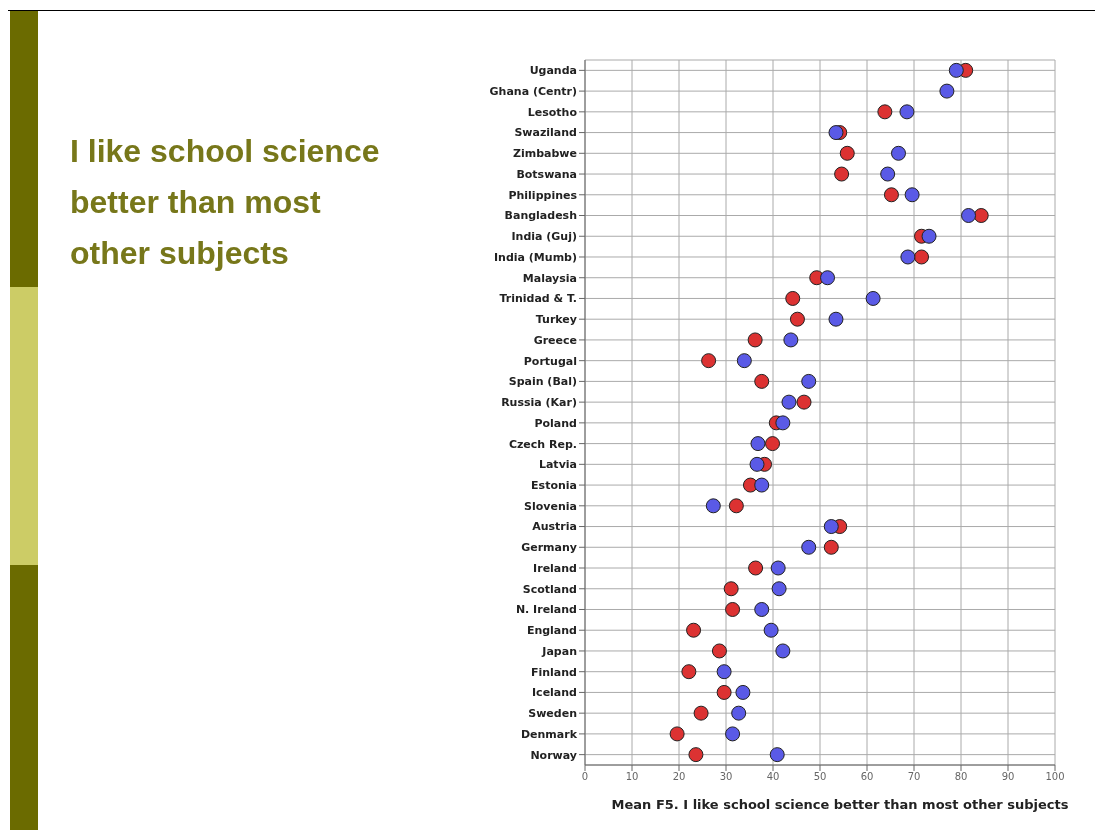 This screenshot has width=1103, height=838. Describe the element at coordinates (545, 133) in the screenshot. I see `y-tick-label: Swaziland` at that location.